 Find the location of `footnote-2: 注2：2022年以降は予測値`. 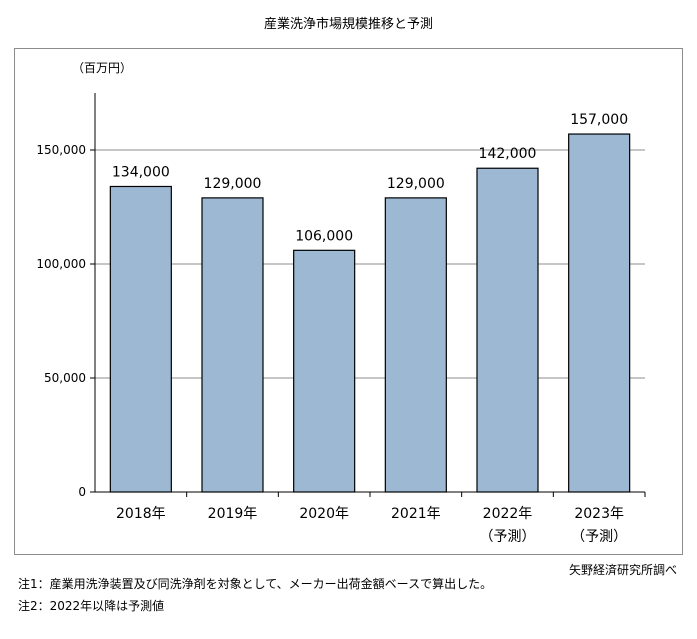

footnote-2: 注2：2022年以降は予測値 is located at coordinates (91, 606).